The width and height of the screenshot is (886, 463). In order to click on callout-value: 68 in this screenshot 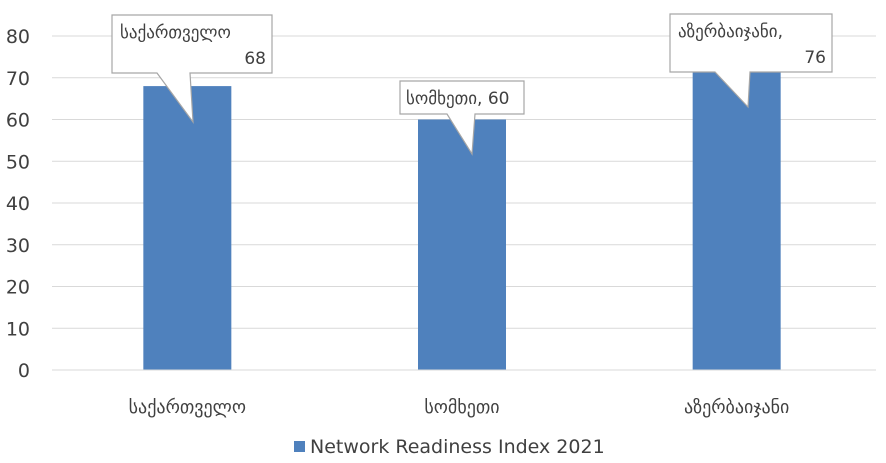, I will do `click(255, 59)`.